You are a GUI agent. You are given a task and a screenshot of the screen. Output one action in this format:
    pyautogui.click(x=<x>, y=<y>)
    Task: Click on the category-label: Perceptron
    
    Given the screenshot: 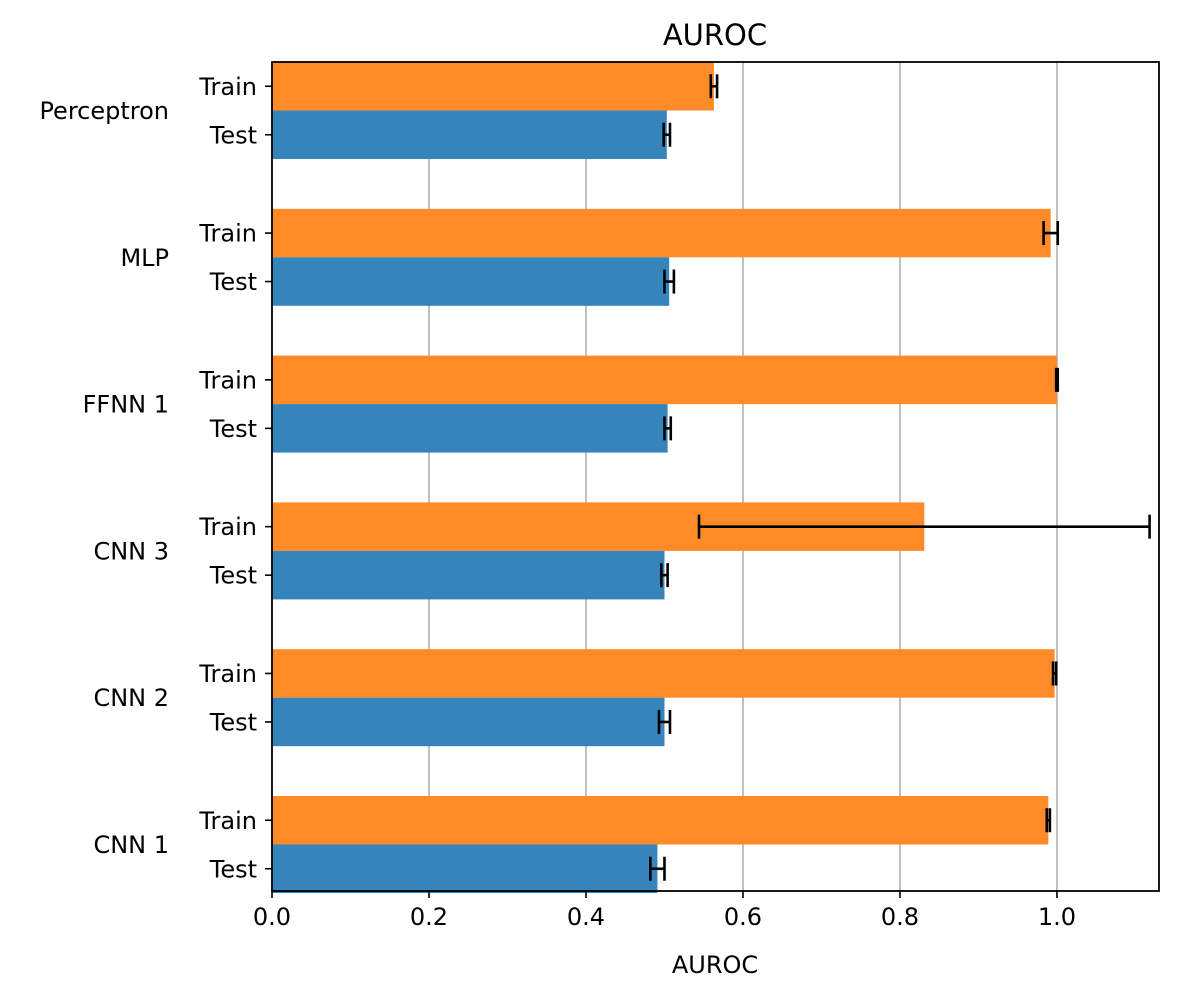 What is the action you would take?
    pyautogui.click(x=104, y=111)
    